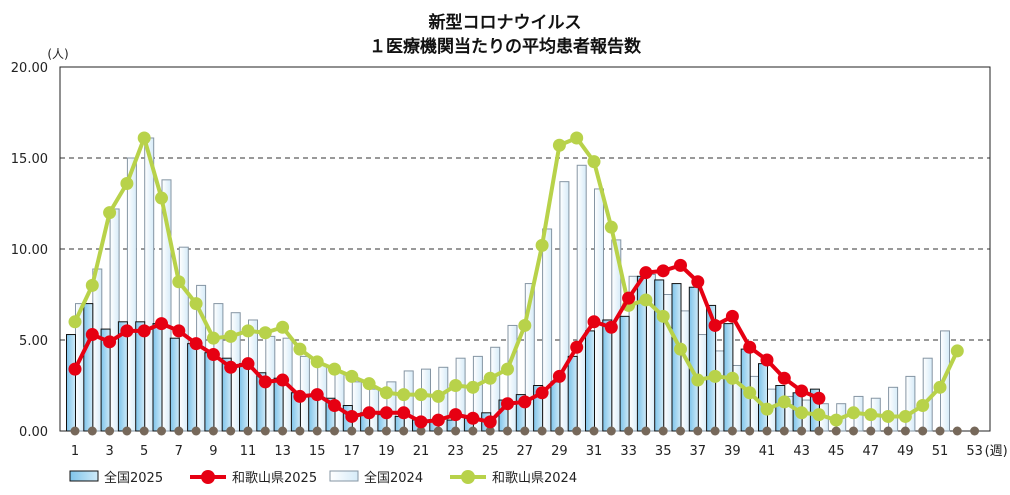 Image resolution: width=1010 pixels, height=495 pixels. Describe the element at coordinates (594, 451) in the screenshot. I see `x-tick-label: 31` at that location.